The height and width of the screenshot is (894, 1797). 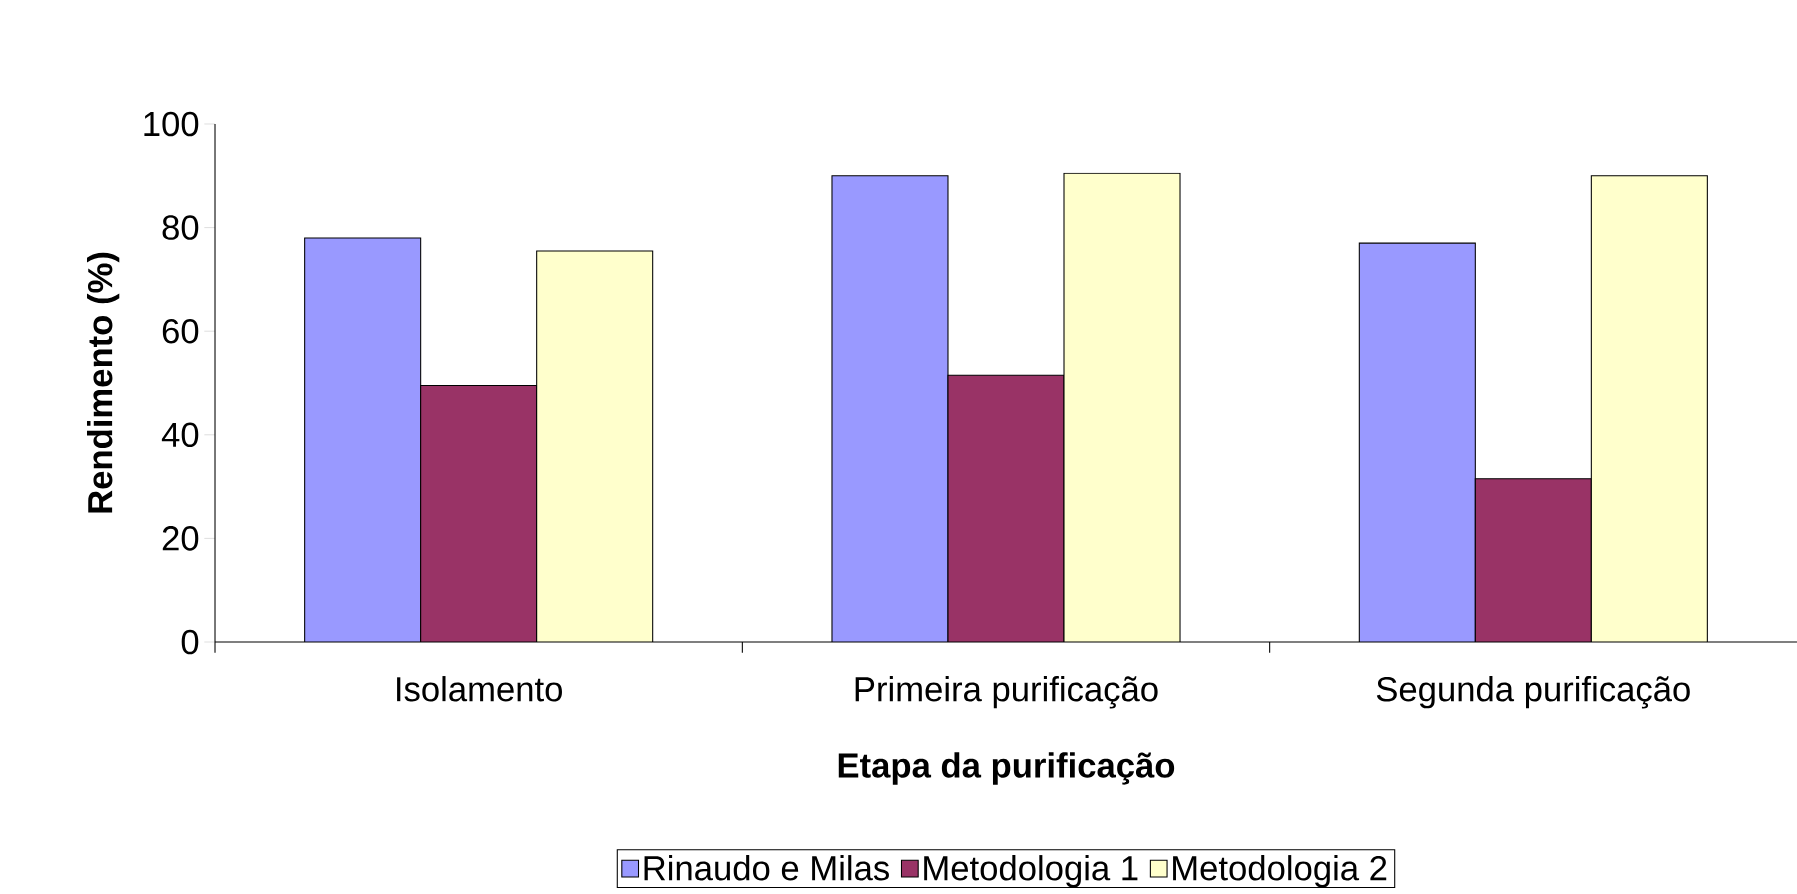 I want to click on legend-label: Rinaudo e Milas, so click(x=766, y=868).